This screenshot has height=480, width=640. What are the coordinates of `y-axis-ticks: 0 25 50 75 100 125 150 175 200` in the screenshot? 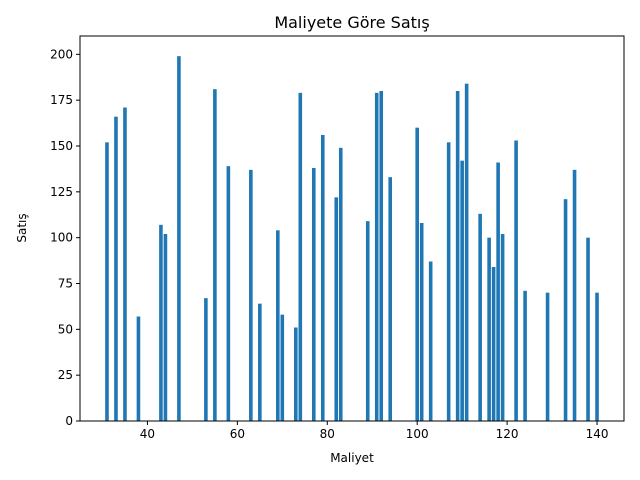 It's located at (65, 237).